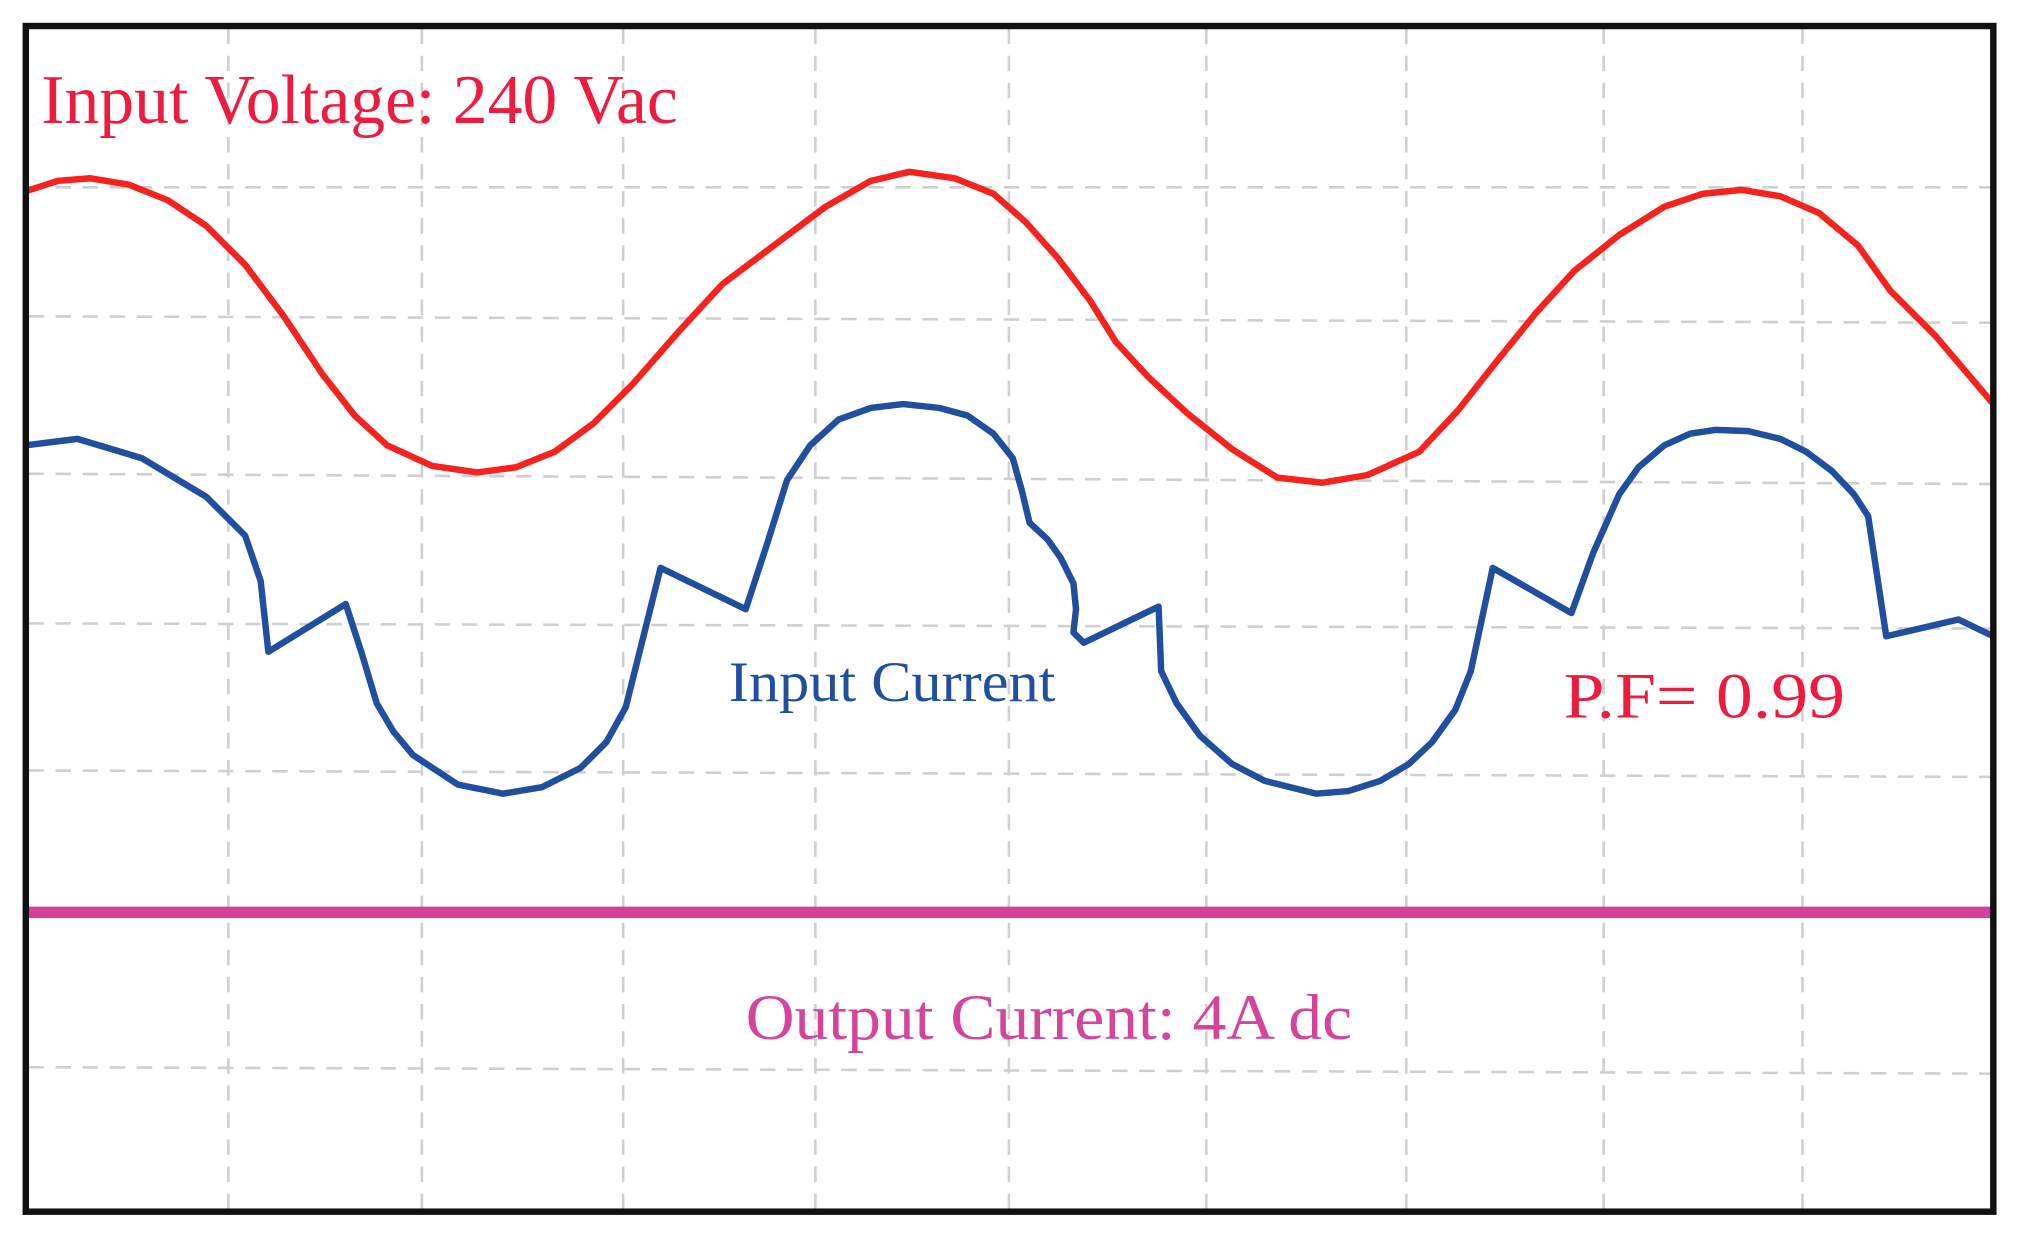 Image resolution: width=2023 pixels, height=1239 pixels. Describe the element at coordinates (892, 682) in the screenshot. I see `current-label: Input Current` at that location.